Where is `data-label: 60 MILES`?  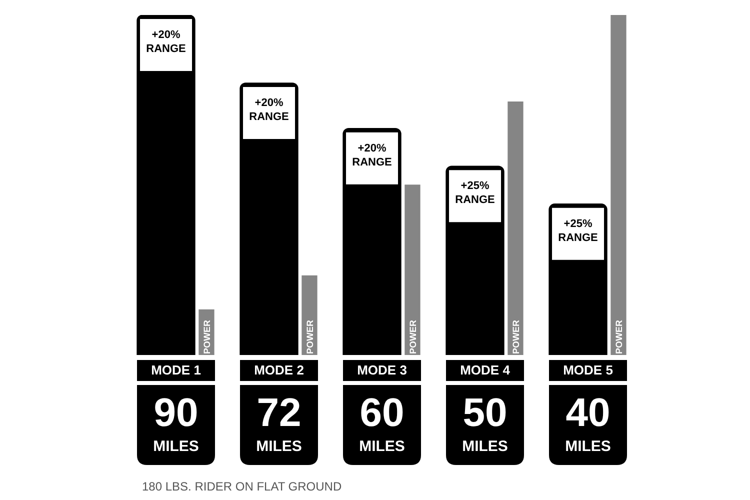 data-label: 60 MILES is located at coordinates (382, 423).